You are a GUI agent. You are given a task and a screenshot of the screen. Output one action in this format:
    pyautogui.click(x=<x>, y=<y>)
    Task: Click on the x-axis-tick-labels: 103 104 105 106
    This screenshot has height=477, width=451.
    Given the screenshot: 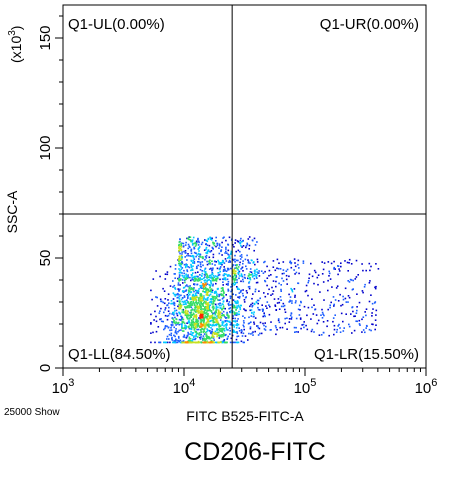 What is the action you would take?
    pyautogui.click(x=245, y=387)
    